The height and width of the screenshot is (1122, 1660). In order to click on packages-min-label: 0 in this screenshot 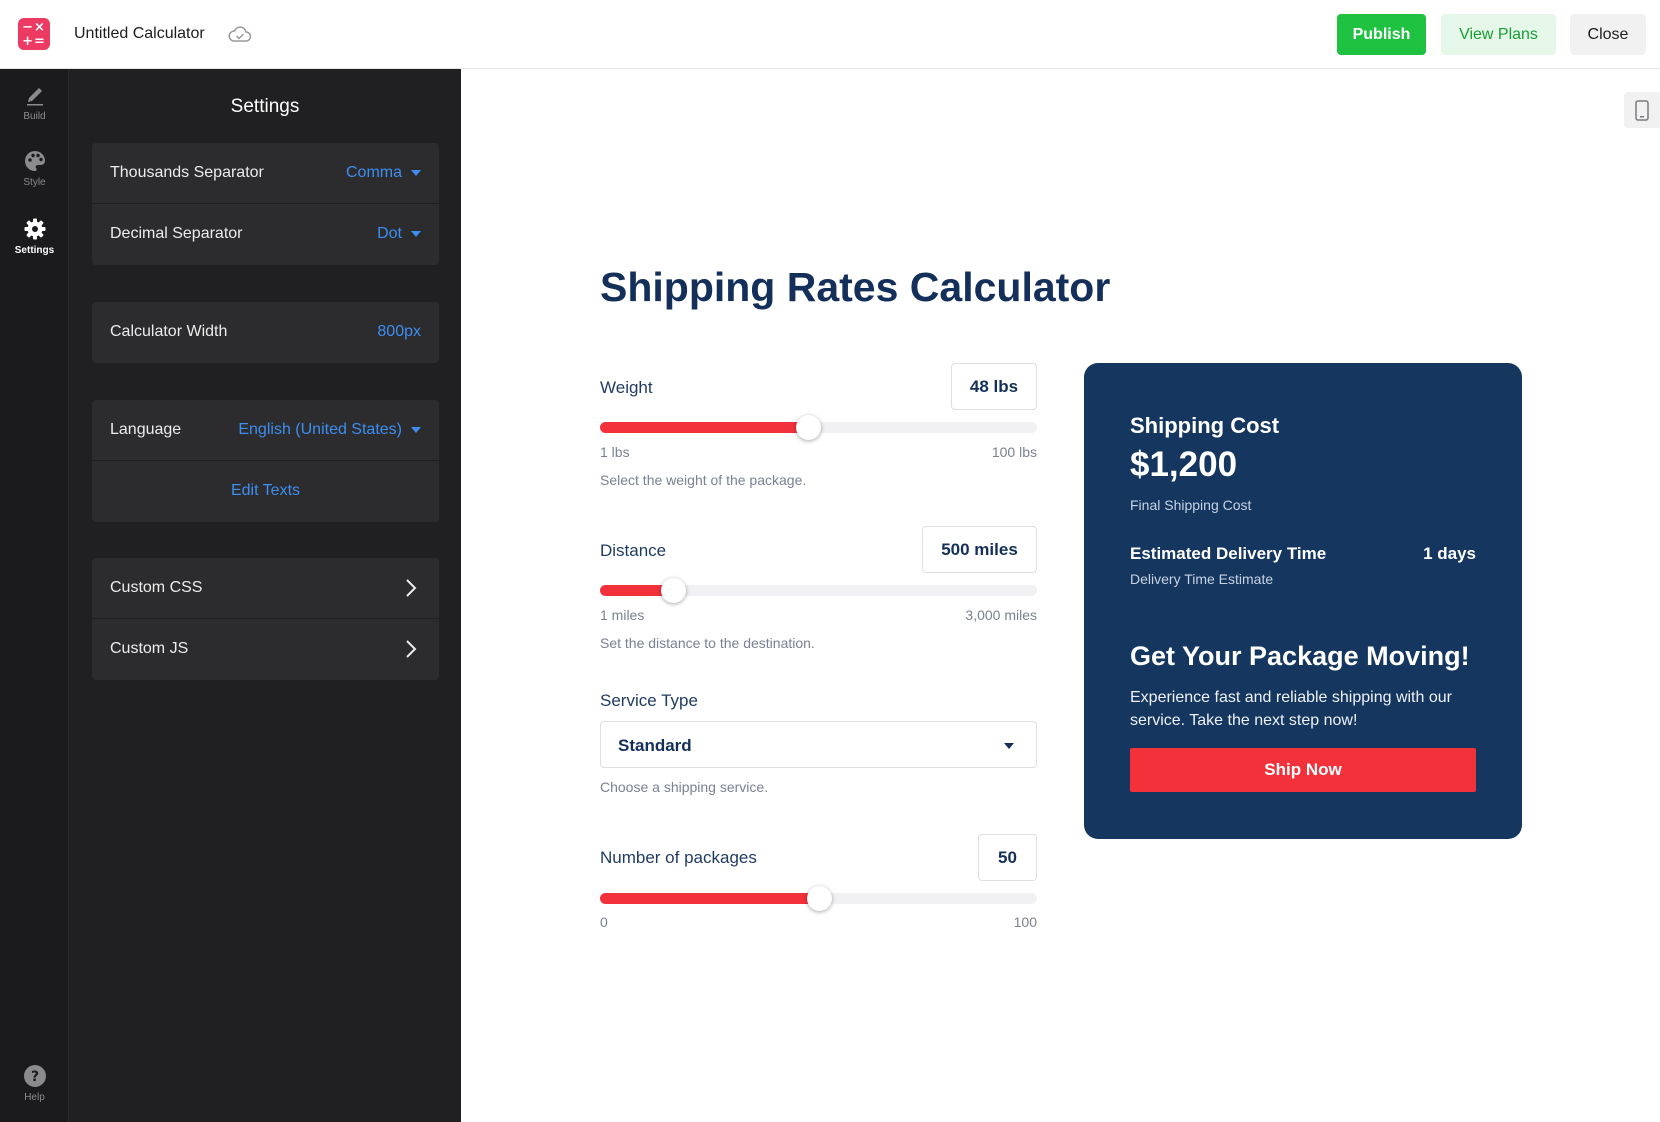, I will do `click(604, 922)`.